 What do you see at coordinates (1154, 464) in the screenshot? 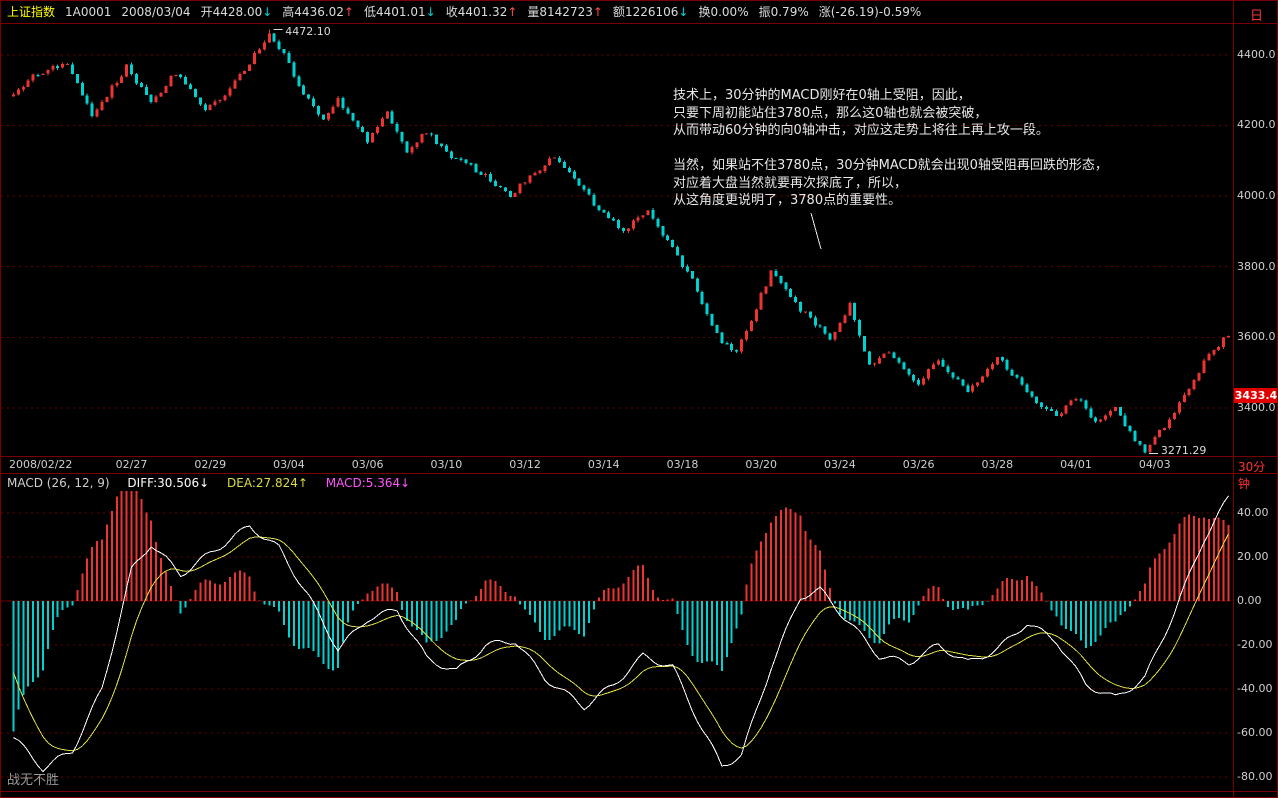
I see `x-axis-tick-label: 04/03` at bounding box center [1154, 464].